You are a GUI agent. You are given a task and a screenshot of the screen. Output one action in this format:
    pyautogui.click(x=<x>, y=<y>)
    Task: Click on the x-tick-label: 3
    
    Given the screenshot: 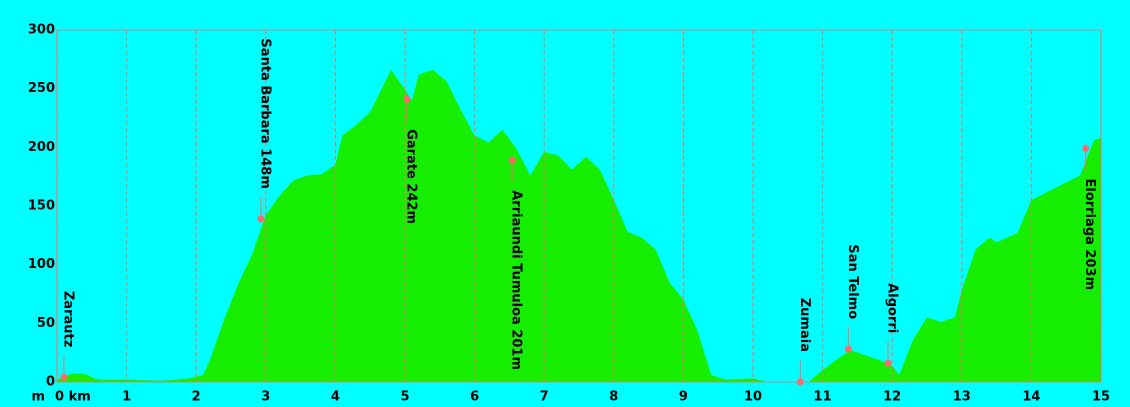 What is the action you would take?
    pyautogui.click(x=265, y=397)
    